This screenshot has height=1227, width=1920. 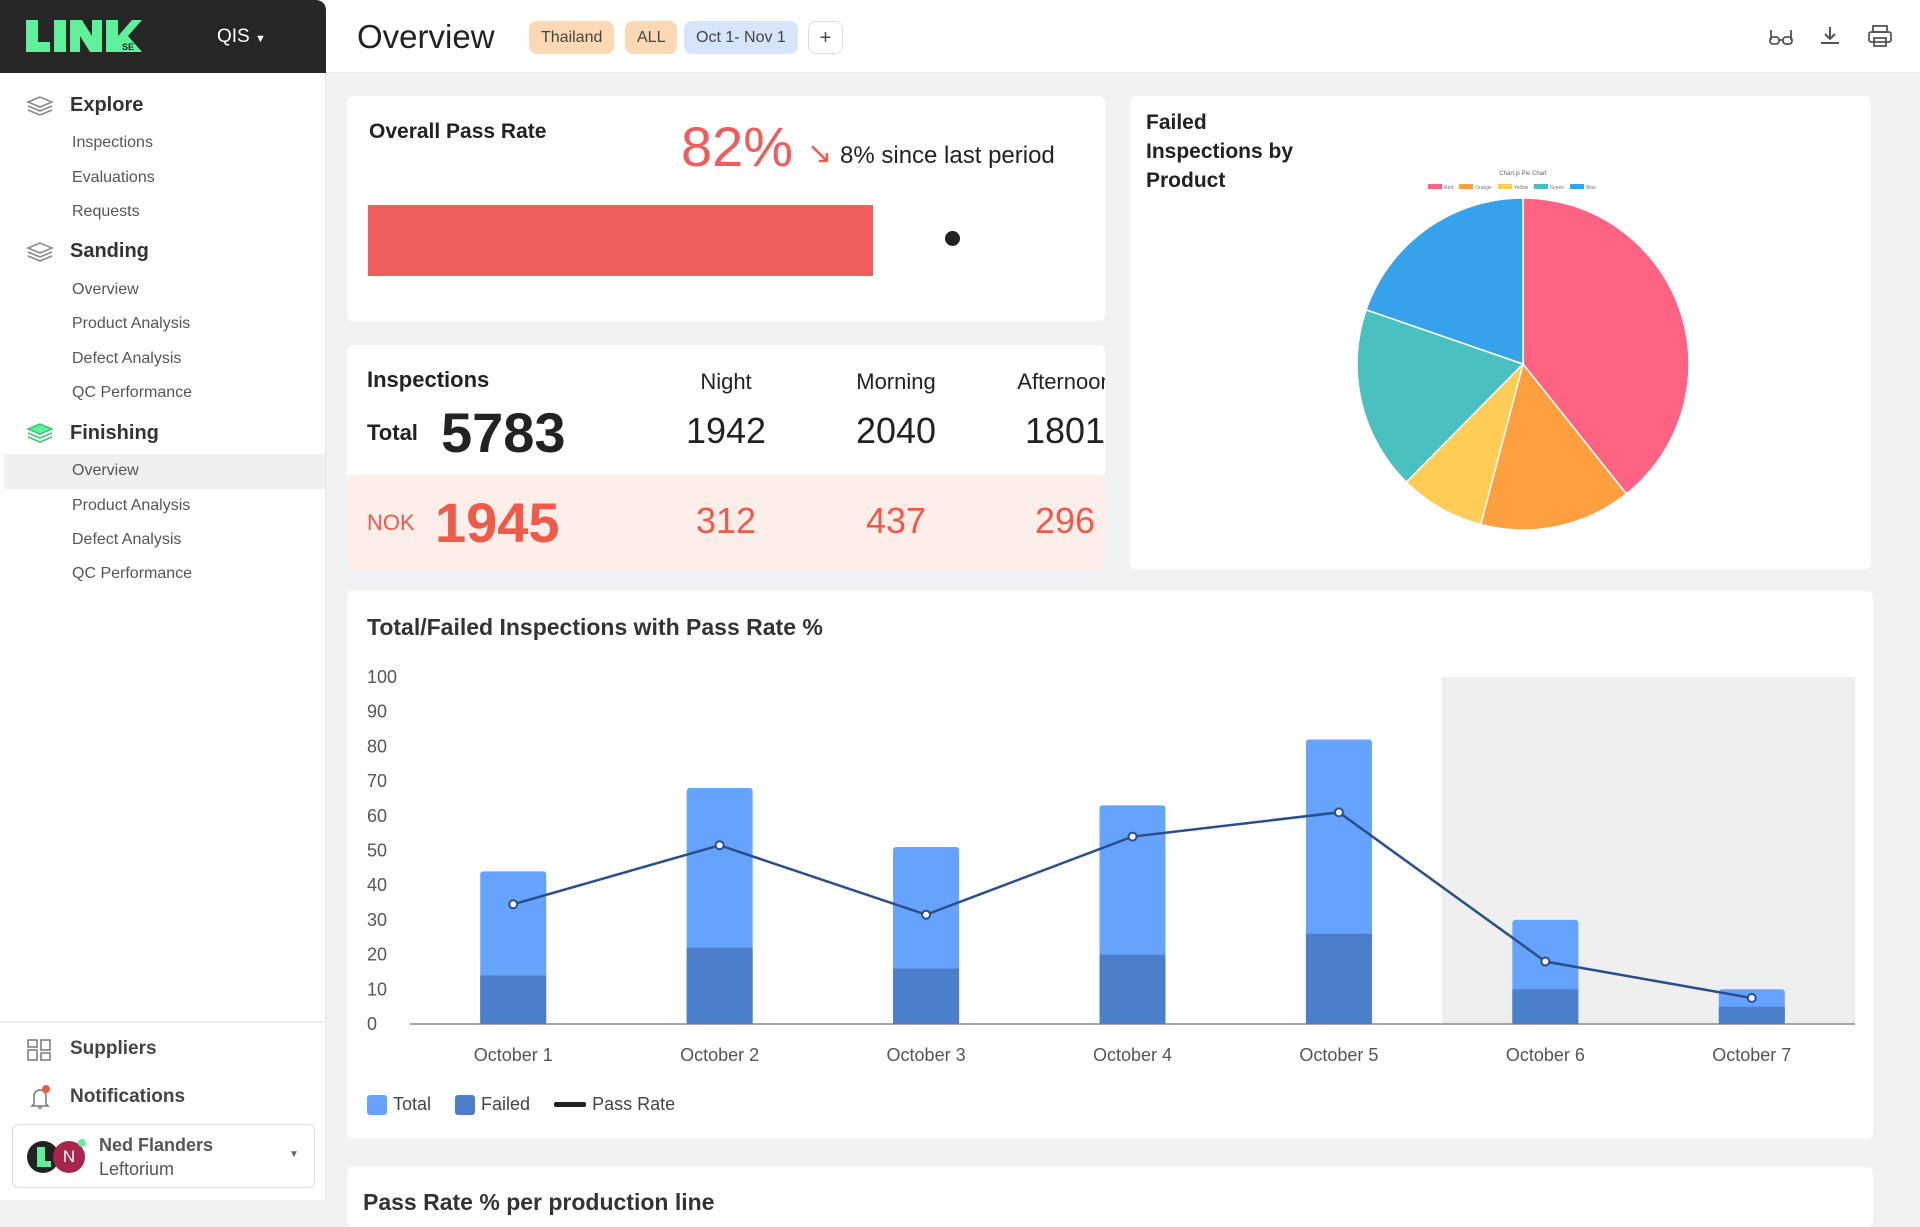 What do you see at coordinates (1061, 381) in the screenshot?
I see `column-header-afternoon: Afternoon` at bounding box center [1061, 381].